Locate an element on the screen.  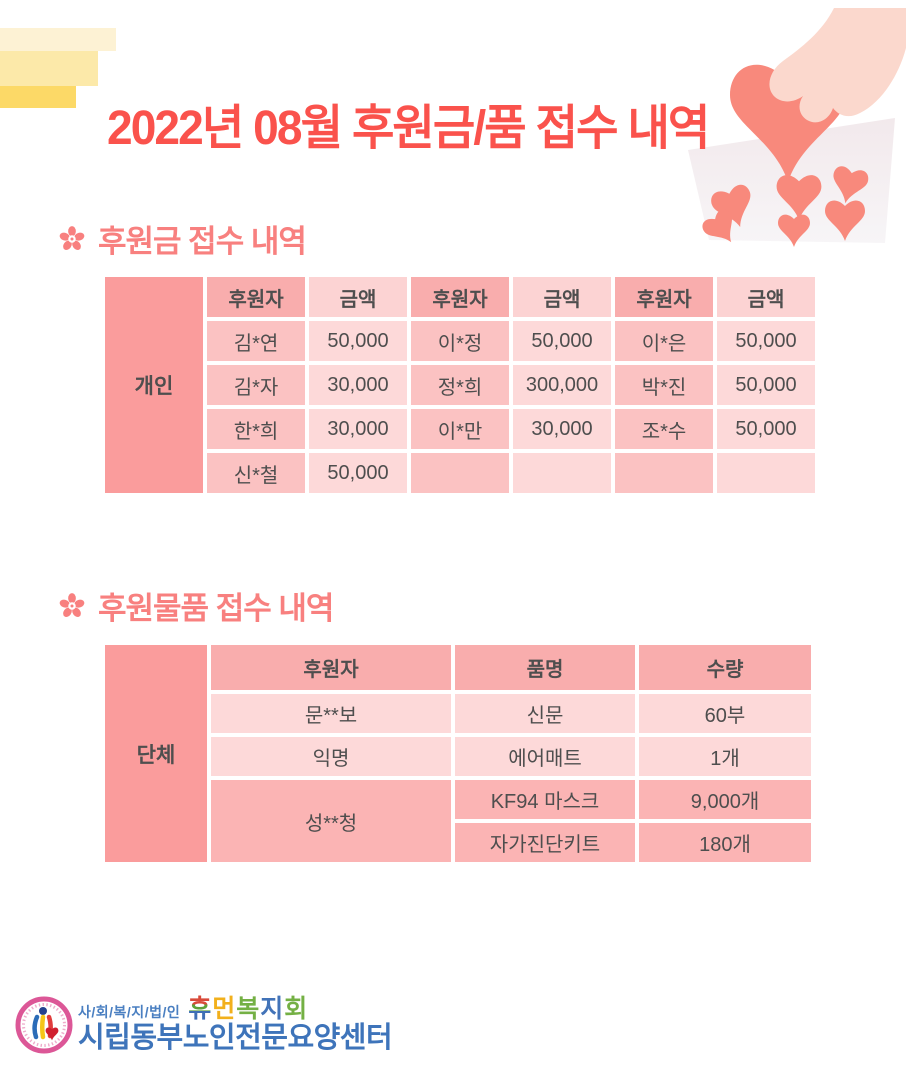
org-type-label: 사/회/복/지/법/인 is located at coordinates (129, 1011).